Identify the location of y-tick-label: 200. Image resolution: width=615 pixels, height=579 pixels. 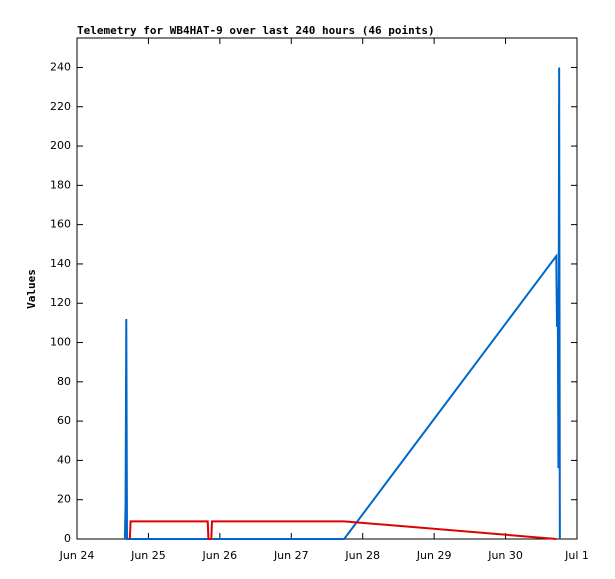
(60, 145).